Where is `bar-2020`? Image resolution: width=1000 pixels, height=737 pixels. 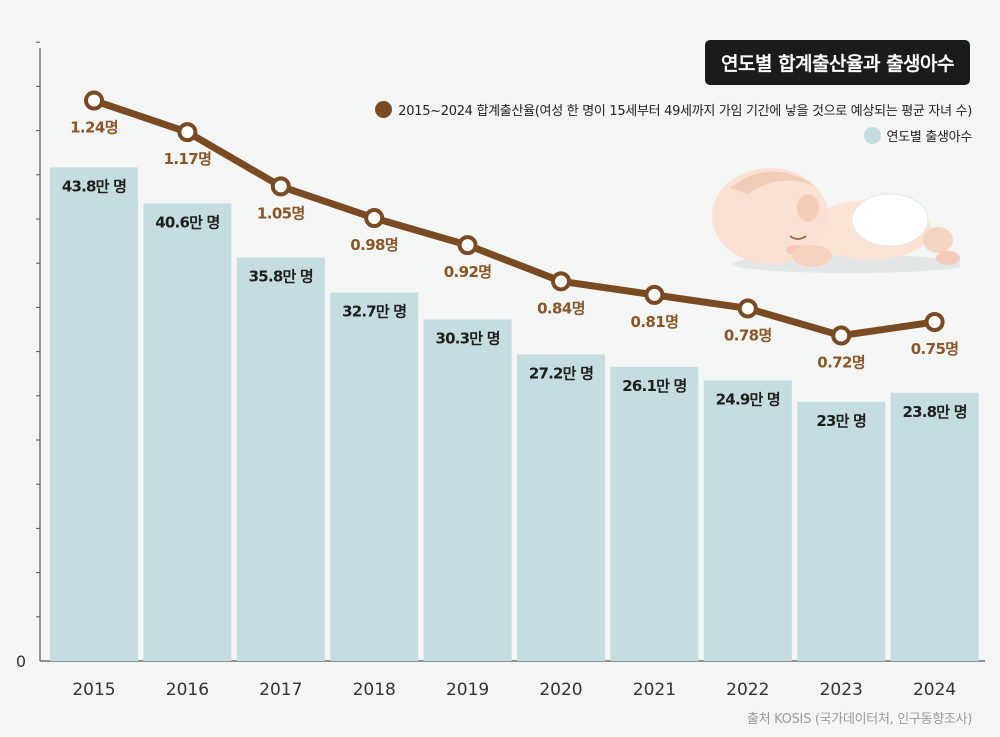
bar-2020 is located at coordinates (561, 507).